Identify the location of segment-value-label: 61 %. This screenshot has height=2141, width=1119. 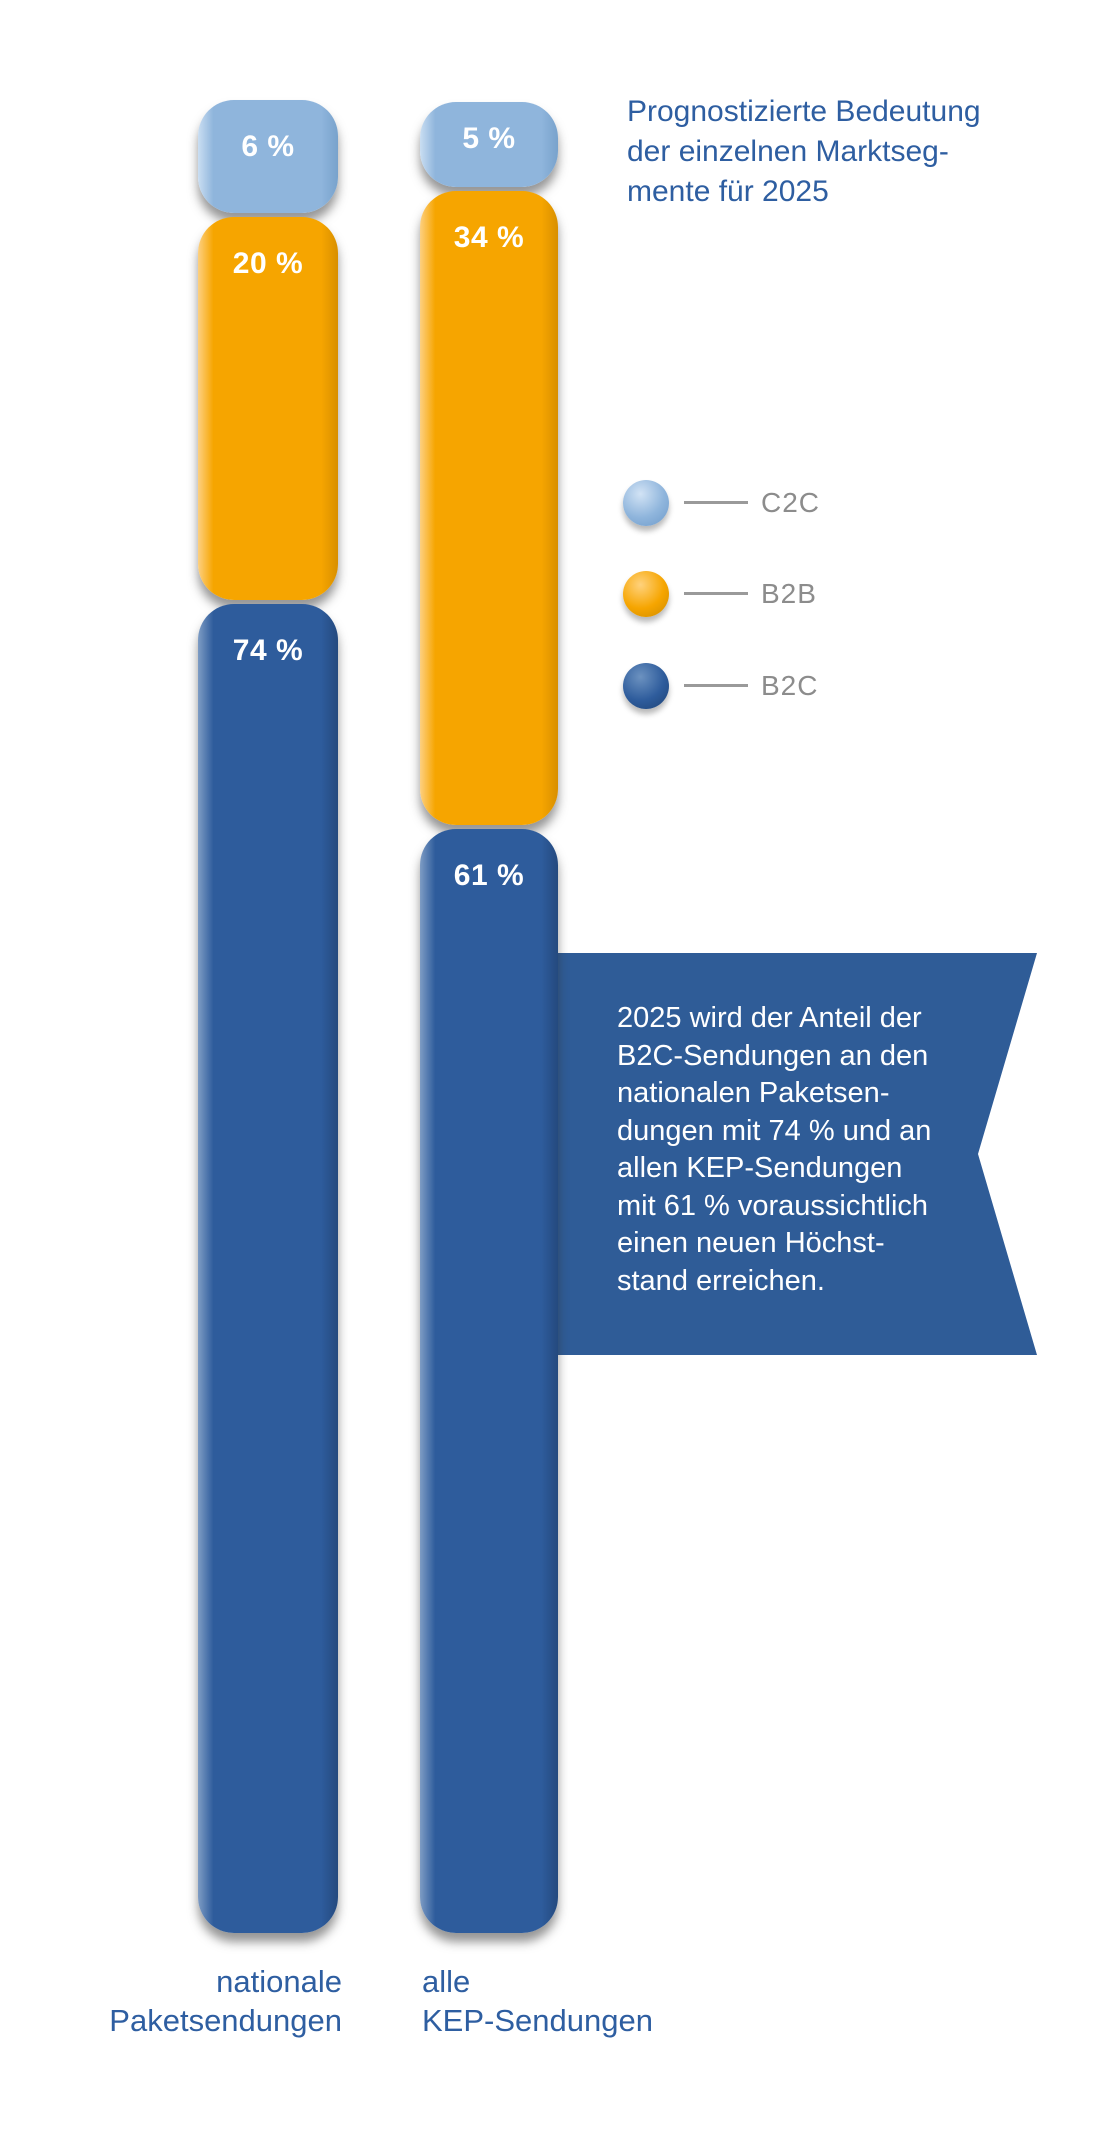
(489, 875).